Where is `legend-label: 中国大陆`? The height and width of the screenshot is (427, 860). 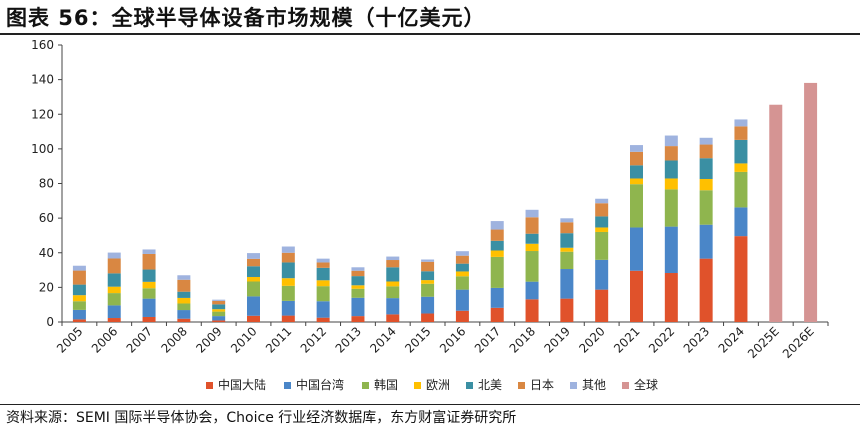 legend-label: 中国大陆 is located at coordinates (242, 384).